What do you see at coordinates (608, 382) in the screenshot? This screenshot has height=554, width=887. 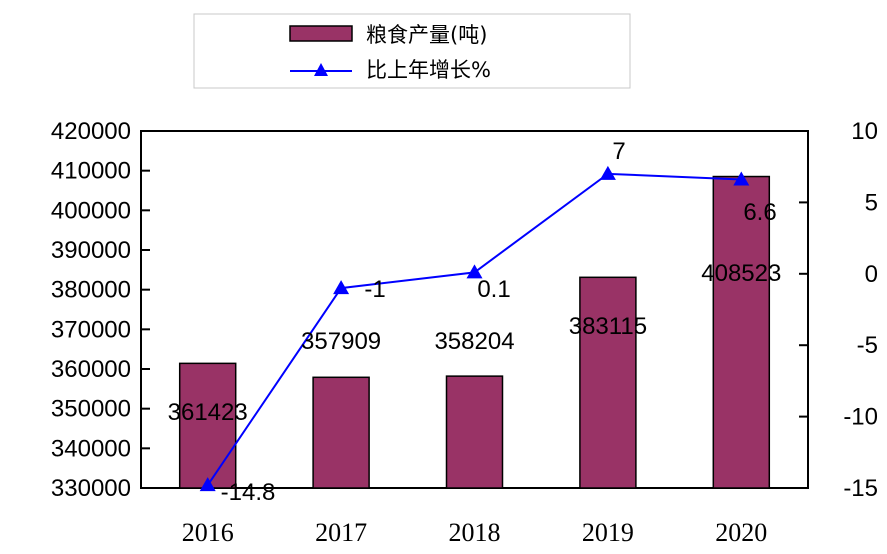 I see `bar-2019` at bounding box center [608, 382].